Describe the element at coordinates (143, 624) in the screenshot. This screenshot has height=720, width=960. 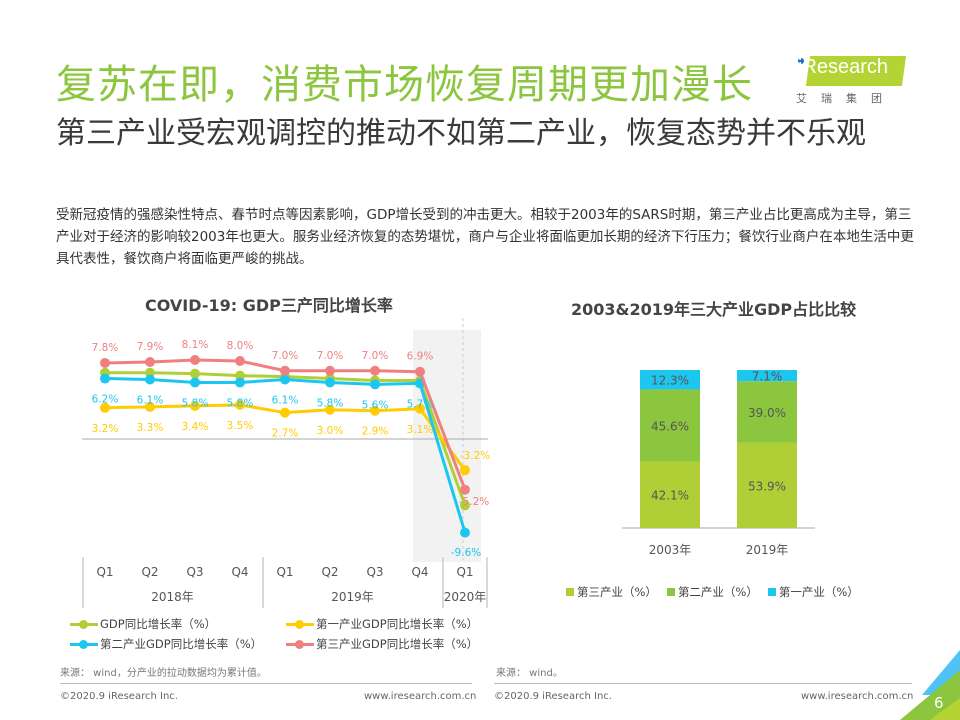
I see `legend-gdp: GDP同比增长率（%）` at that location.